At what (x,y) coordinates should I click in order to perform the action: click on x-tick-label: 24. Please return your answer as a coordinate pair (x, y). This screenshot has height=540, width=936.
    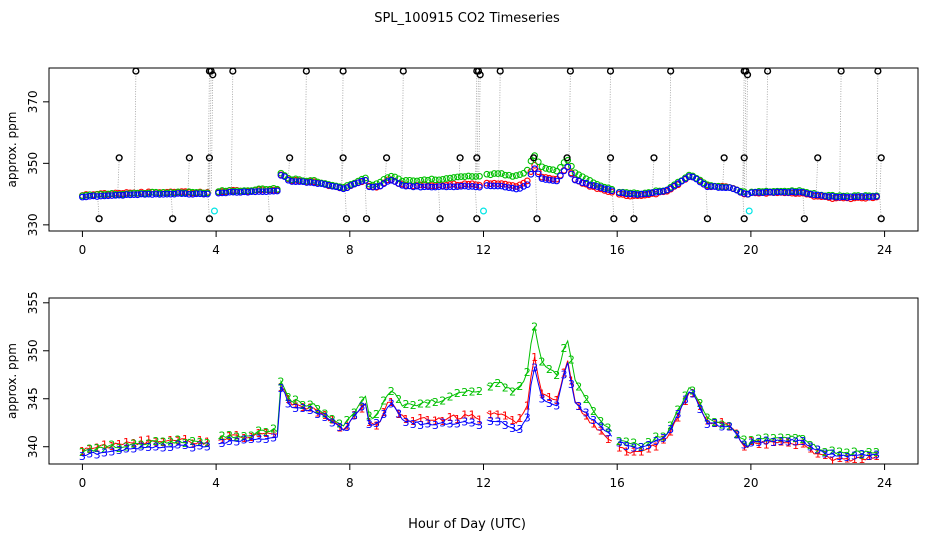
    Looking at the image, I should click on (884, 250).